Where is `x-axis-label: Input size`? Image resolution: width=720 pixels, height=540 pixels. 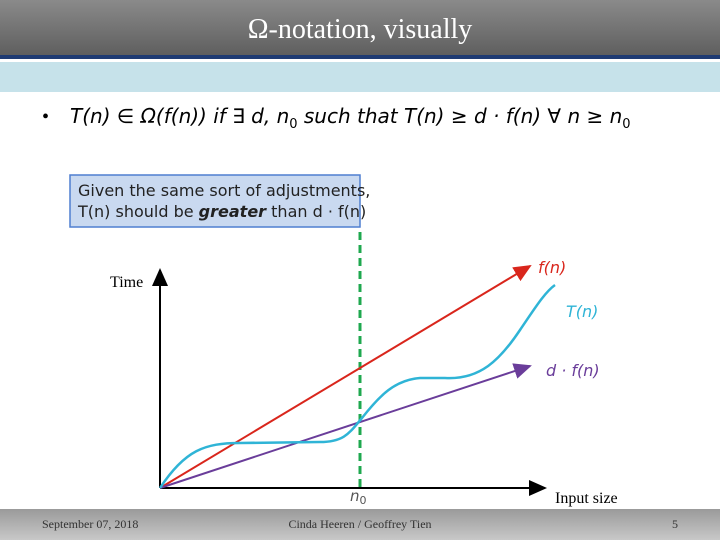 x-axis-label: Input size is located at coordinates (586, 498).